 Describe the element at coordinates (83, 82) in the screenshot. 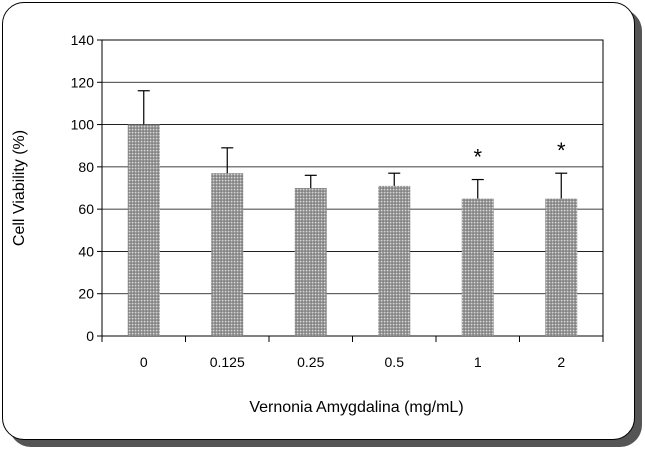

I see `y-tick-label: 120` at that location.